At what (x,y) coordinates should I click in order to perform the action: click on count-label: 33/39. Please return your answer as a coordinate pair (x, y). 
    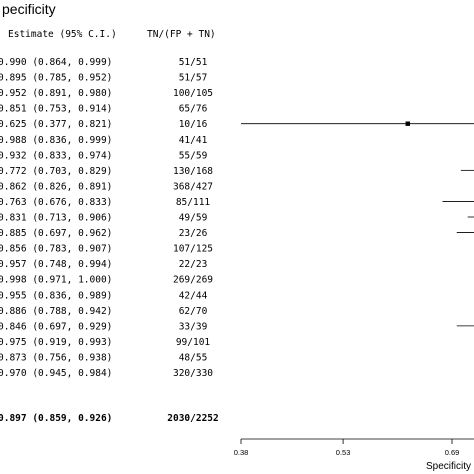
    Looking at the image, I should click on (193, 326).